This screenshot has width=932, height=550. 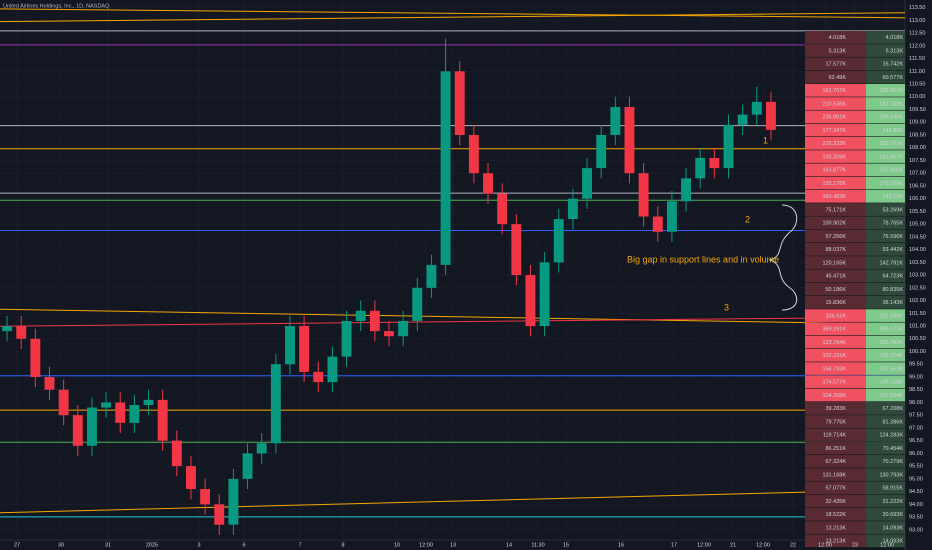 I want to click on x-tick-label: 15, so click(x=566, y=545).